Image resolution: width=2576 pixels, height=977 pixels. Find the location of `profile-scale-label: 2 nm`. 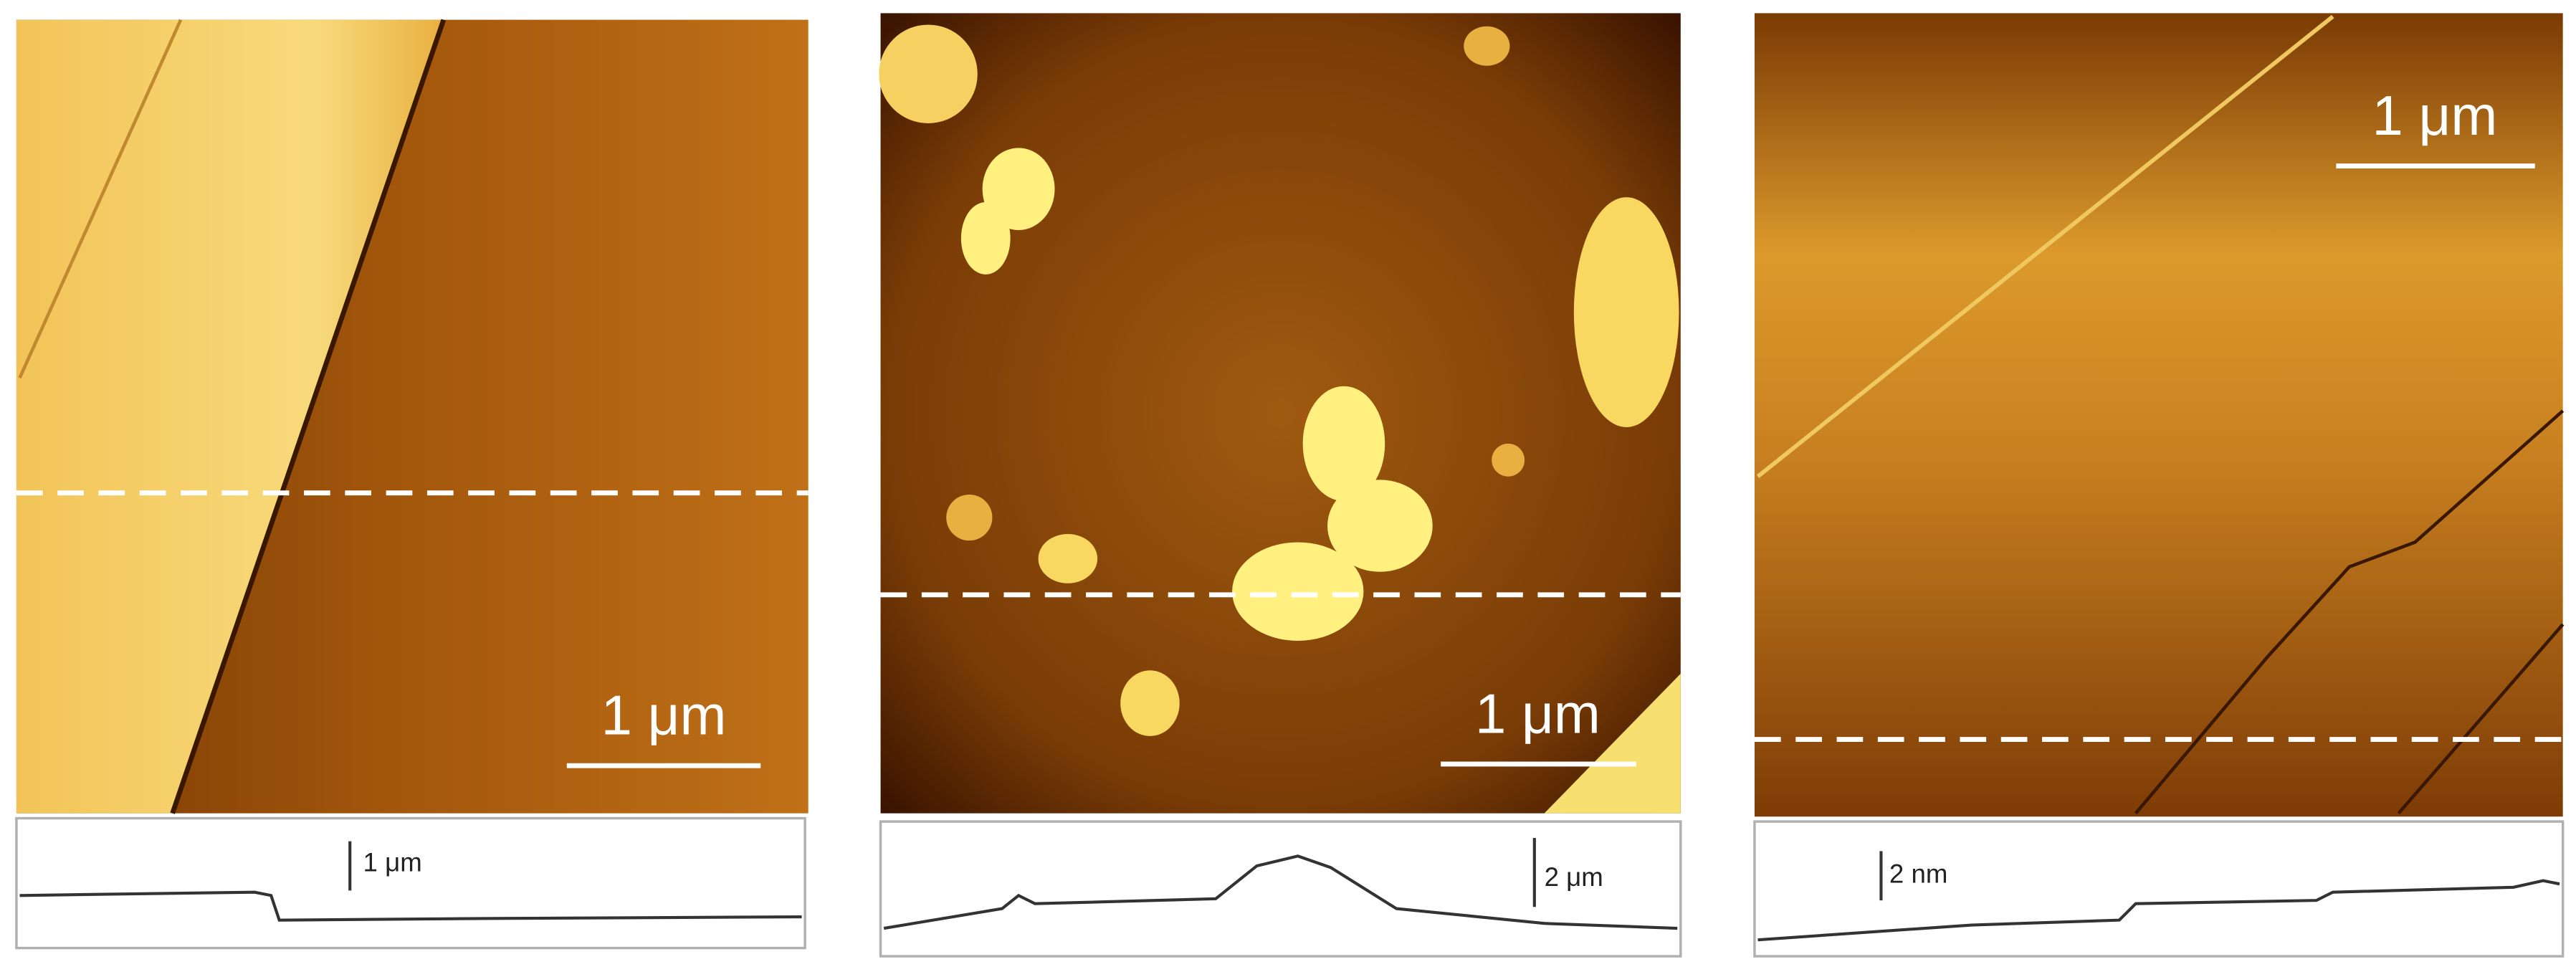

profile-scale-label: 2 nm is located at coordinates (1918, 873).